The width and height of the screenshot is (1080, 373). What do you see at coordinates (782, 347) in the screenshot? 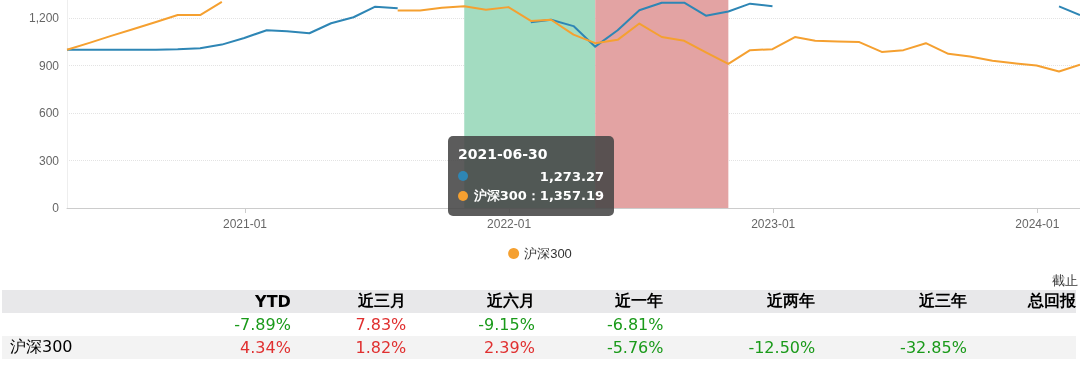
I see `data-label: -12.50%` at bounding box center [782, 347].